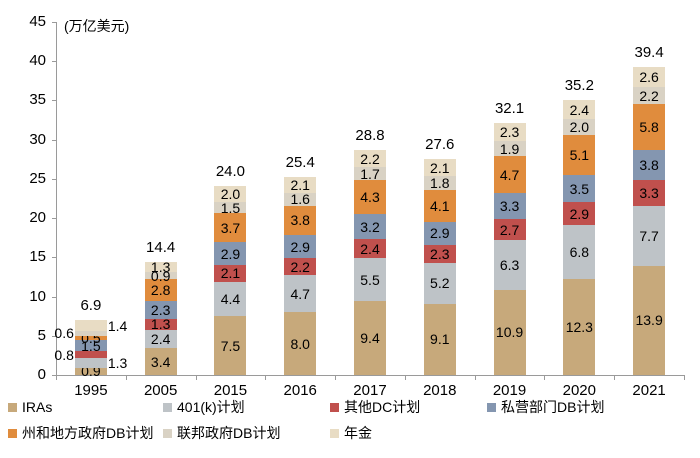 The height and width of the screenshot is (458, 700). Describe the element at coordinates (509, 390) in the screenshot. I see `x-axis-tick-label: 2019` at that location.